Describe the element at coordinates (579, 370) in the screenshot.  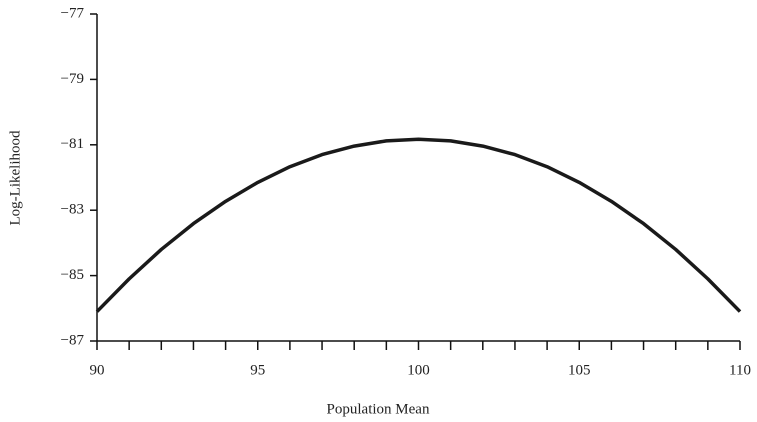
I see `x-tick-label: 105` at that location.